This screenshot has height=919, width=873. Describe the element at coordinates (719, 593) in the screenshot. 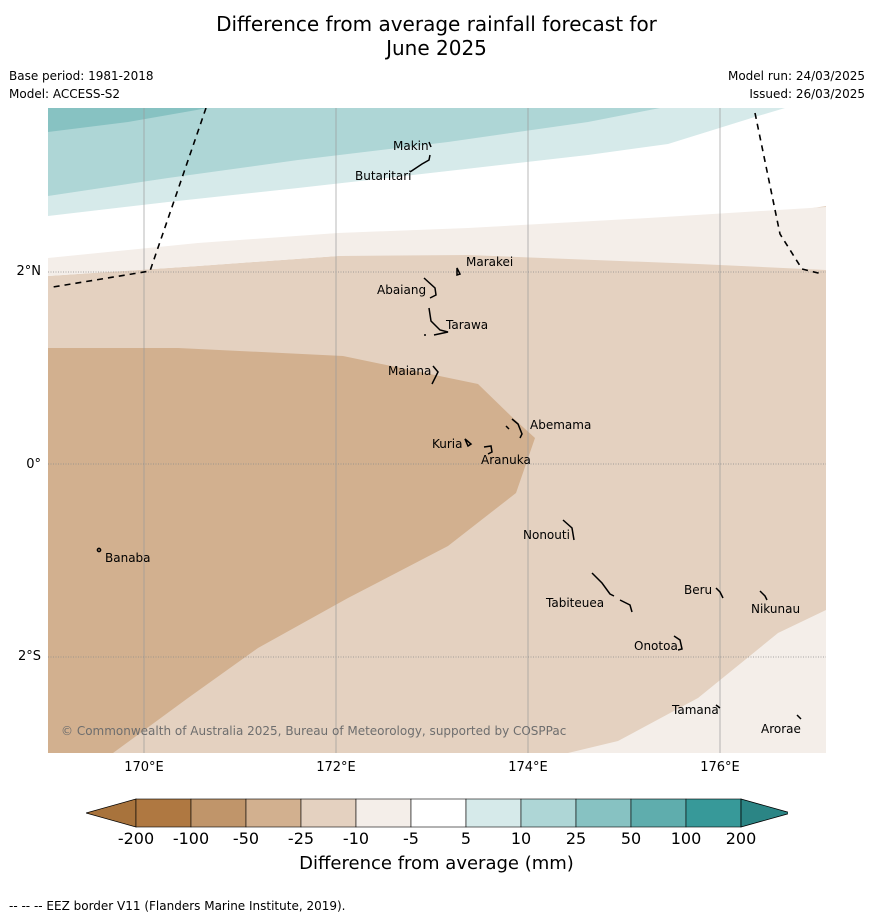

I see `island-beru` at that location.